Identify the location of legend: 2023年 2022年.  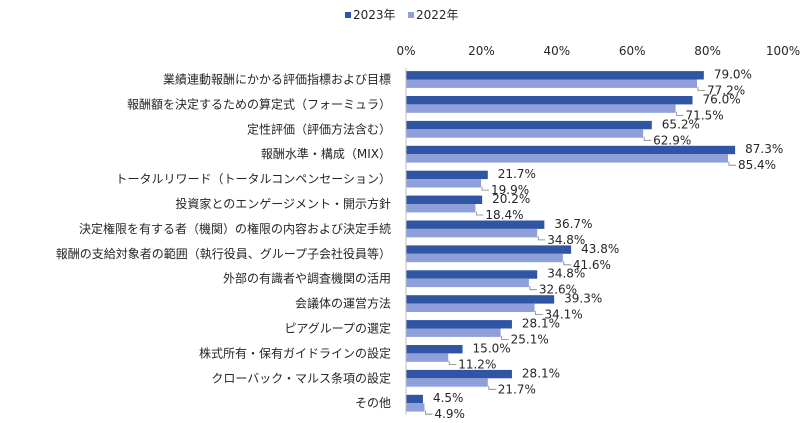
(402, 15).